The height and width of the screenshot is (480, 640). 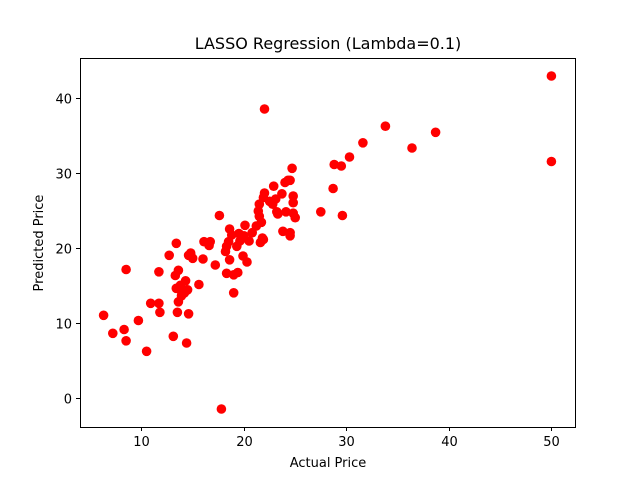 I want to click on x-axis-label: Actual Price, so click(x=328, y=463).